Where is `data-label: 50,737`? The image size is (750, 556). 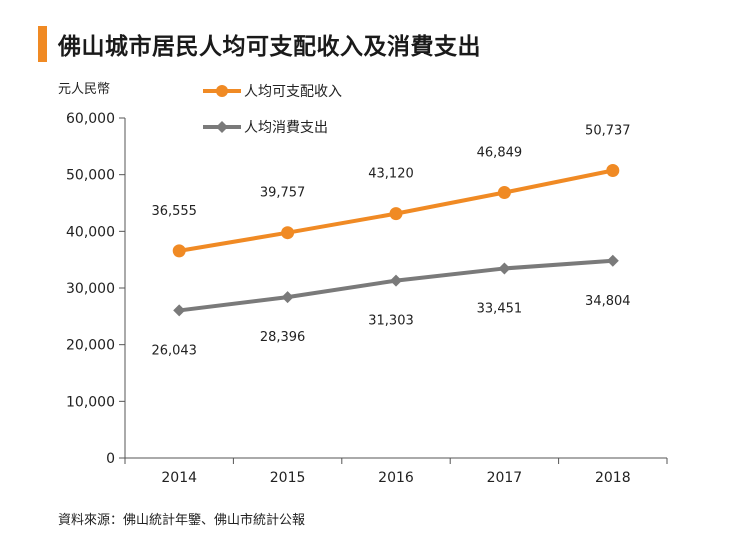
data-label: 50,737 is located at coordinates (608, 130).